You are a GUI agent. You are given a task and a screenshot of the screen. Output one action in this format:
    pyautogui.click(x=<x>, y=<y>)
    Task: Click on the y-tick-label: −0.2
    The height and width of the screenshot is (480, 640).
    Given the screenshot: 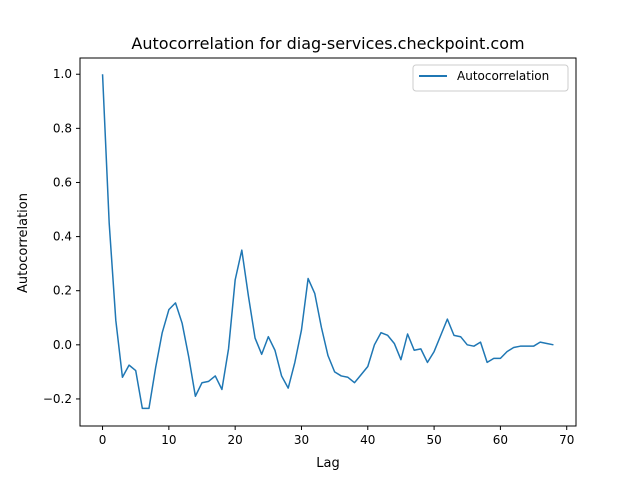 What is the action you would take?
    pyautogui.click(x=57, y=399)
    